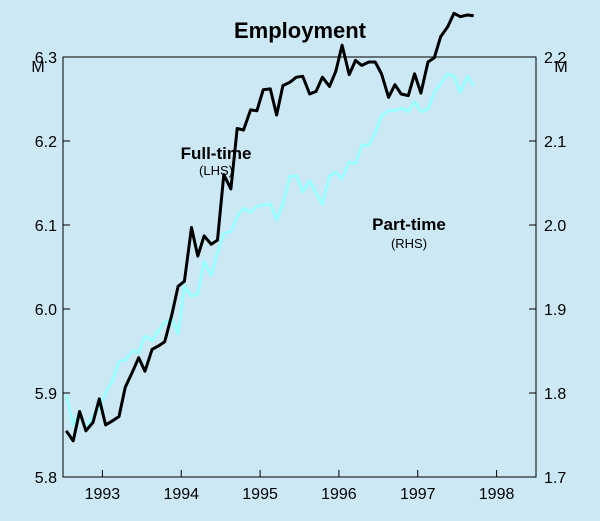 This screenshot has width=600, height=521. What do you see at coordinates (260, 494) in the screenshot?
I see `x-tick-label: 1995` at bounding box center [260, 494].